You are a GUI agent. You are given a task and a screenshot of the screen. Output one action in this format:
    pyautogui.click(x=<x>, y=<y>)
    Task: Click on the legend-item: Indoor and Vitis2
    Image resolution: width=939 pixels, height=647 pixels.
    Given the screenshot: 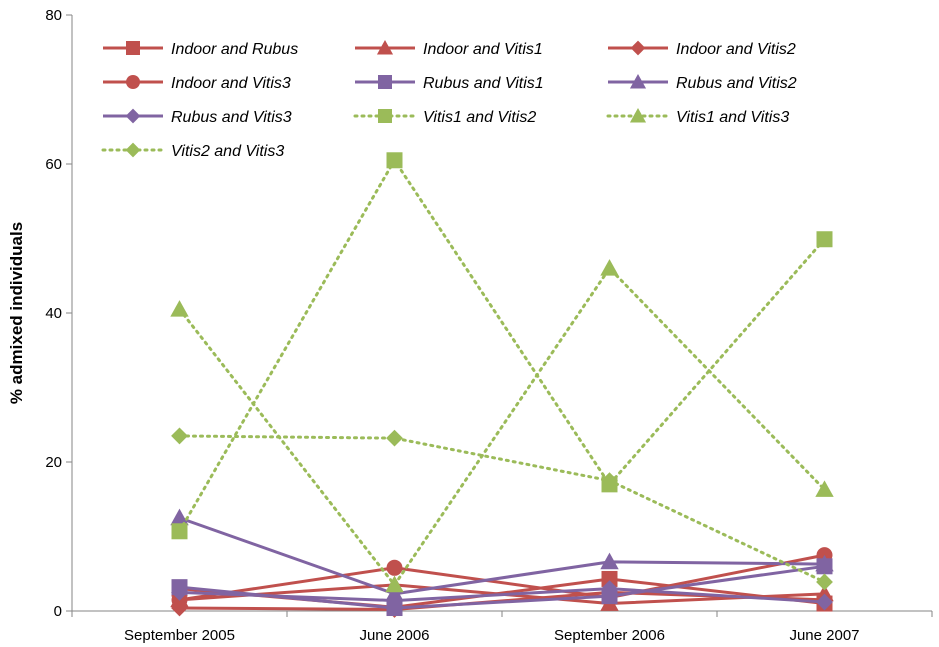 What is the action you would take?
    pyautogui.click(x=702, y=49)
    